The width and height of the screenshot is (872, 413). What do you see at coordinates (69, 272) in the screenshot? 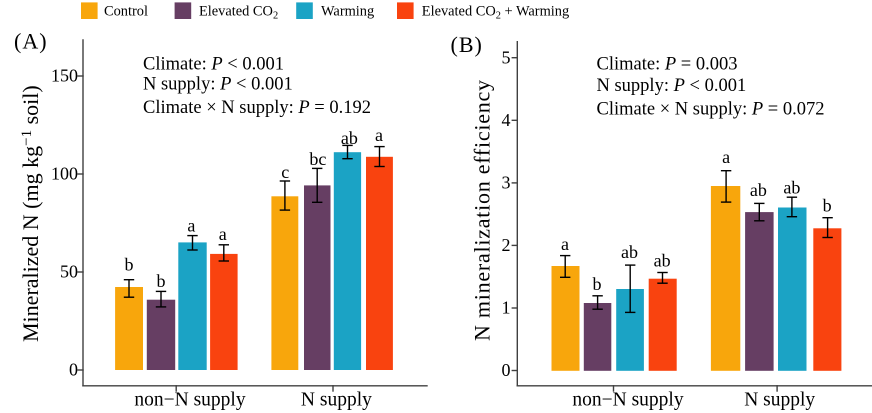
I see `svg-text: 50` at bounding box center [69, 272].